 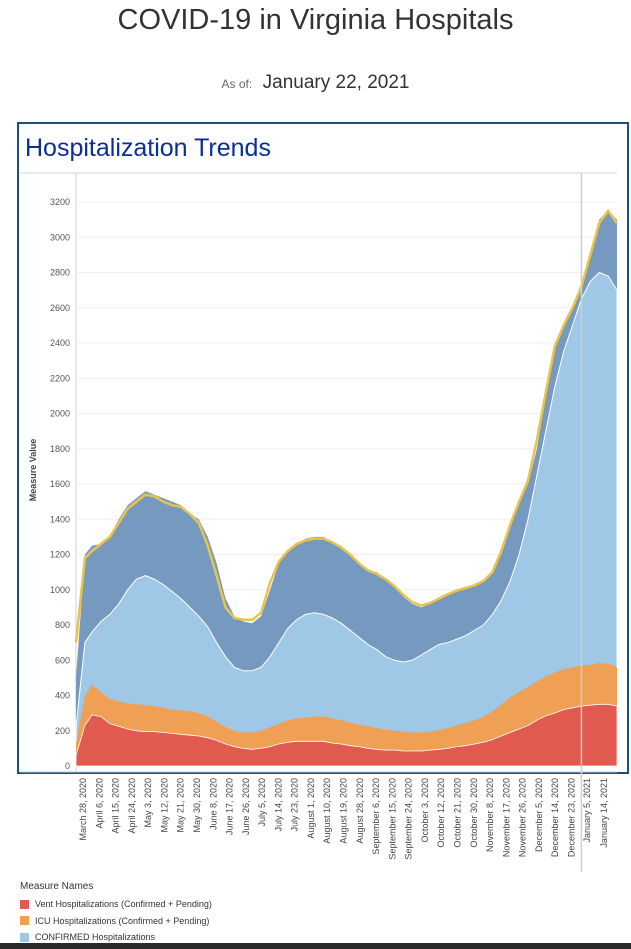 I want to click on y-tick-label: 1600, so click(x=60, y=484).